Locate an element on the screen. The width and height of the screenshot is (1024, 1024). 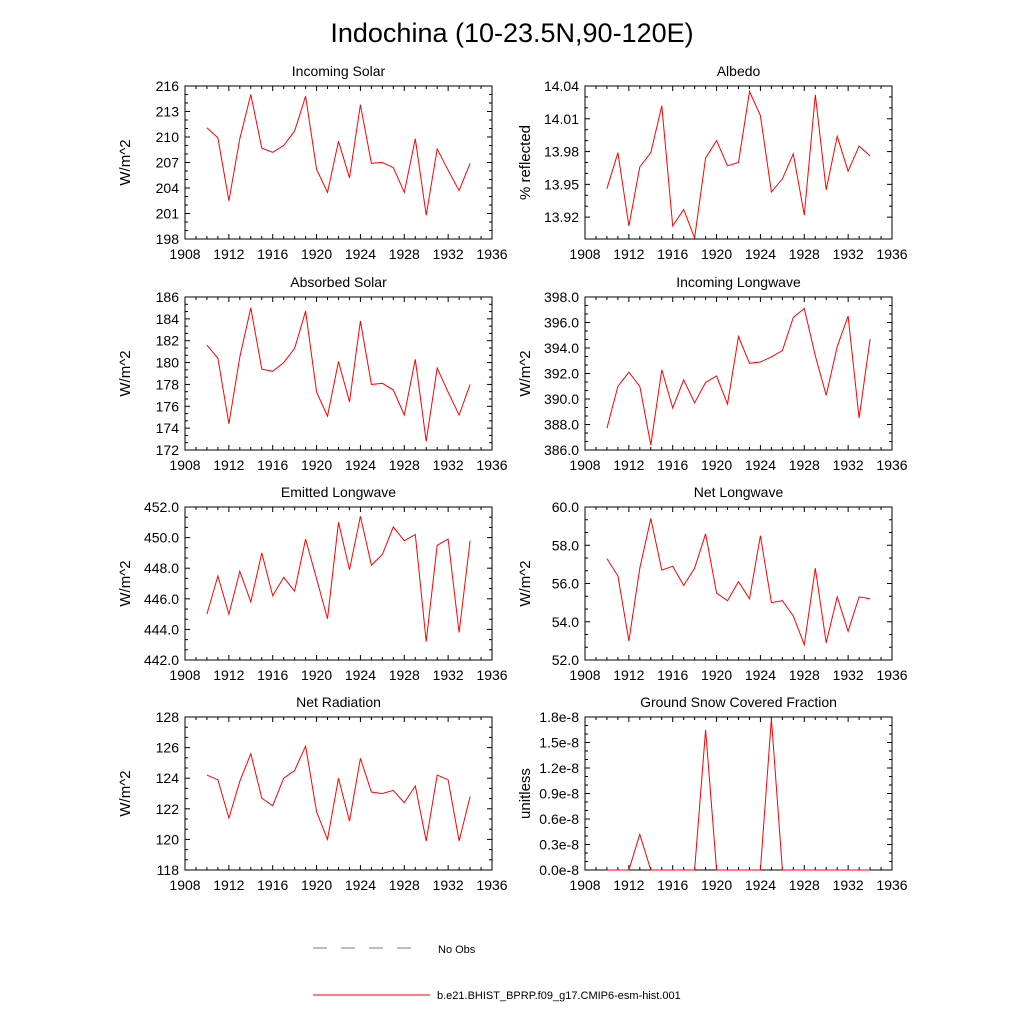
y-tick-label: 14.01 is located at coordinates (561, 119).